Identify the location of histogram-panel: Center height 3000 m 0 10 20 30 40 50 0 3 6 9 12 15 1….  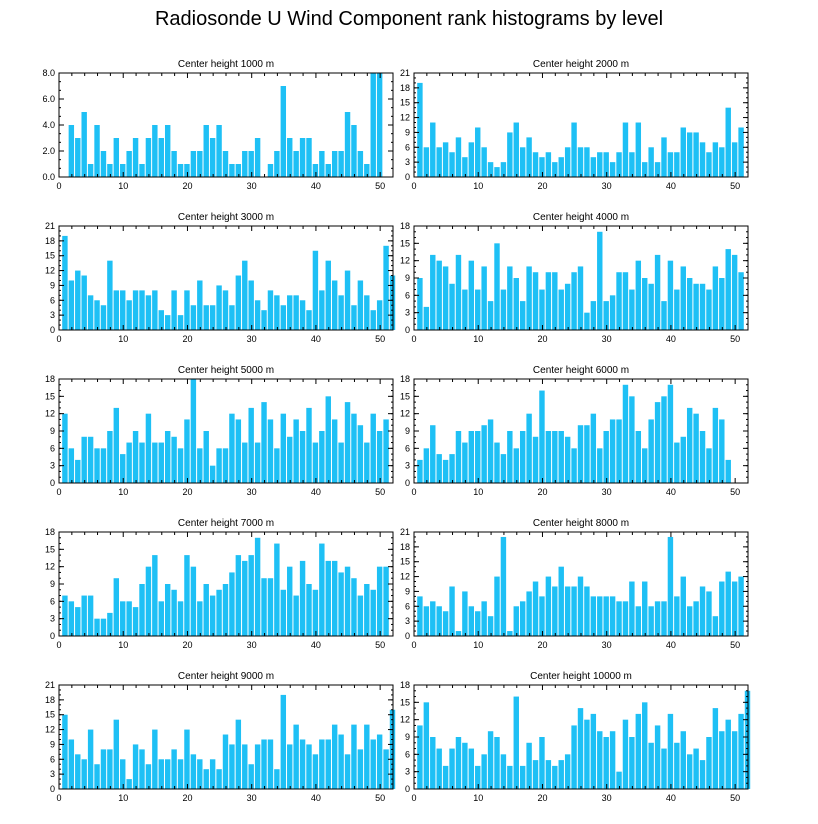
(220, 278).